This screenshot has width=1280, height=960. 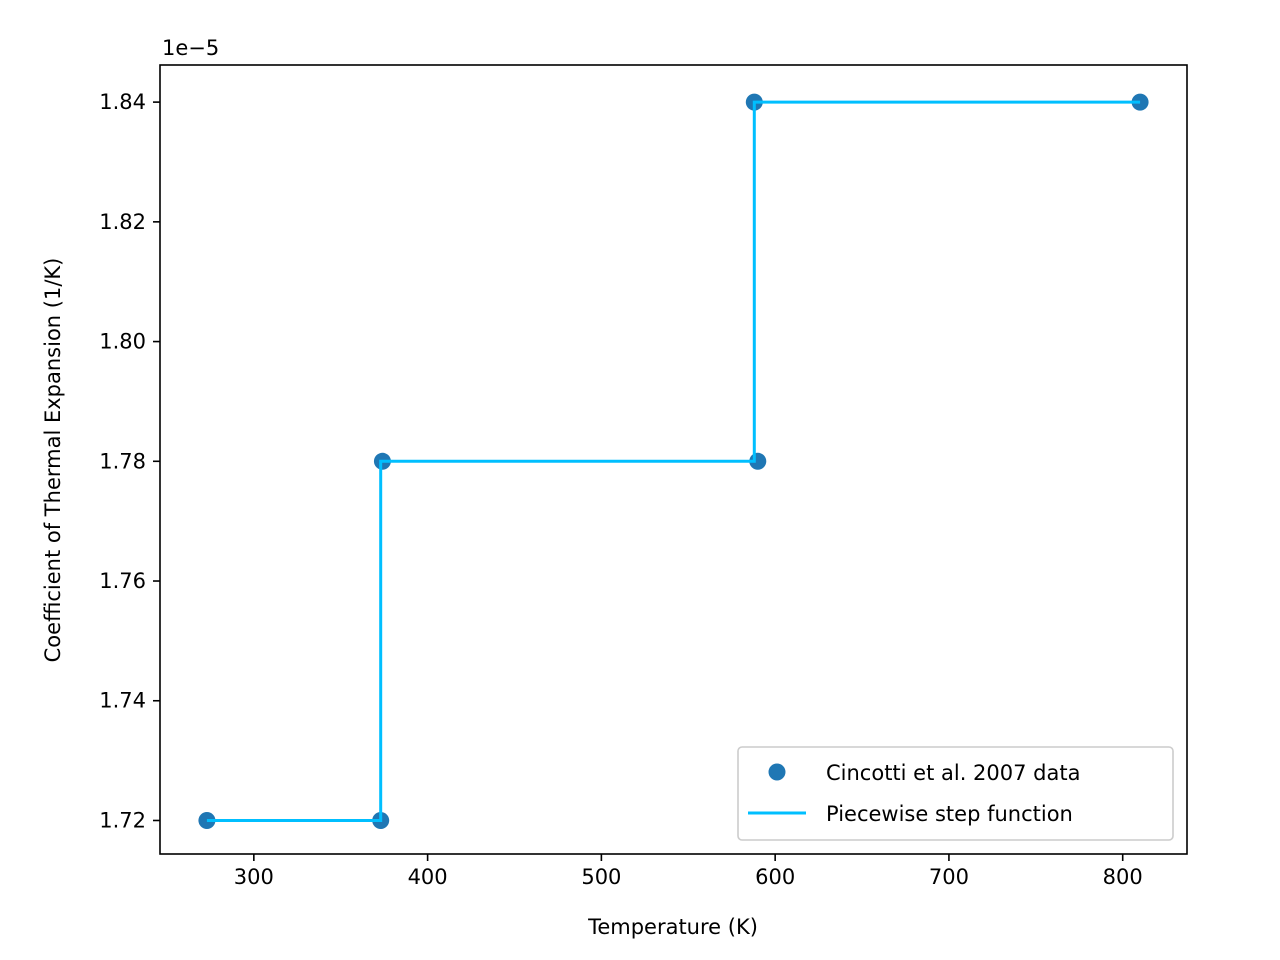 I want to click on y-offset-text: 1e−5, so click(x=190, y=48).